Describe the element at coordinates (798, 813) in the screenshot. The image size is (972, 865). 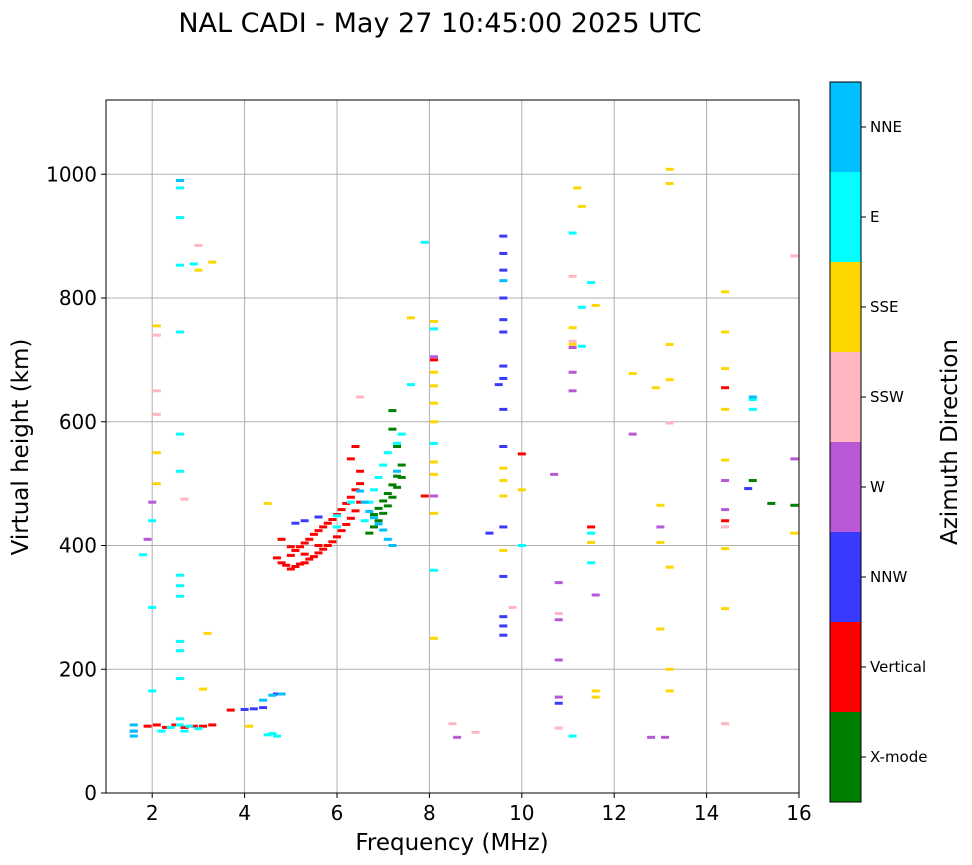
I see `x-tick-label: 16` at that location.